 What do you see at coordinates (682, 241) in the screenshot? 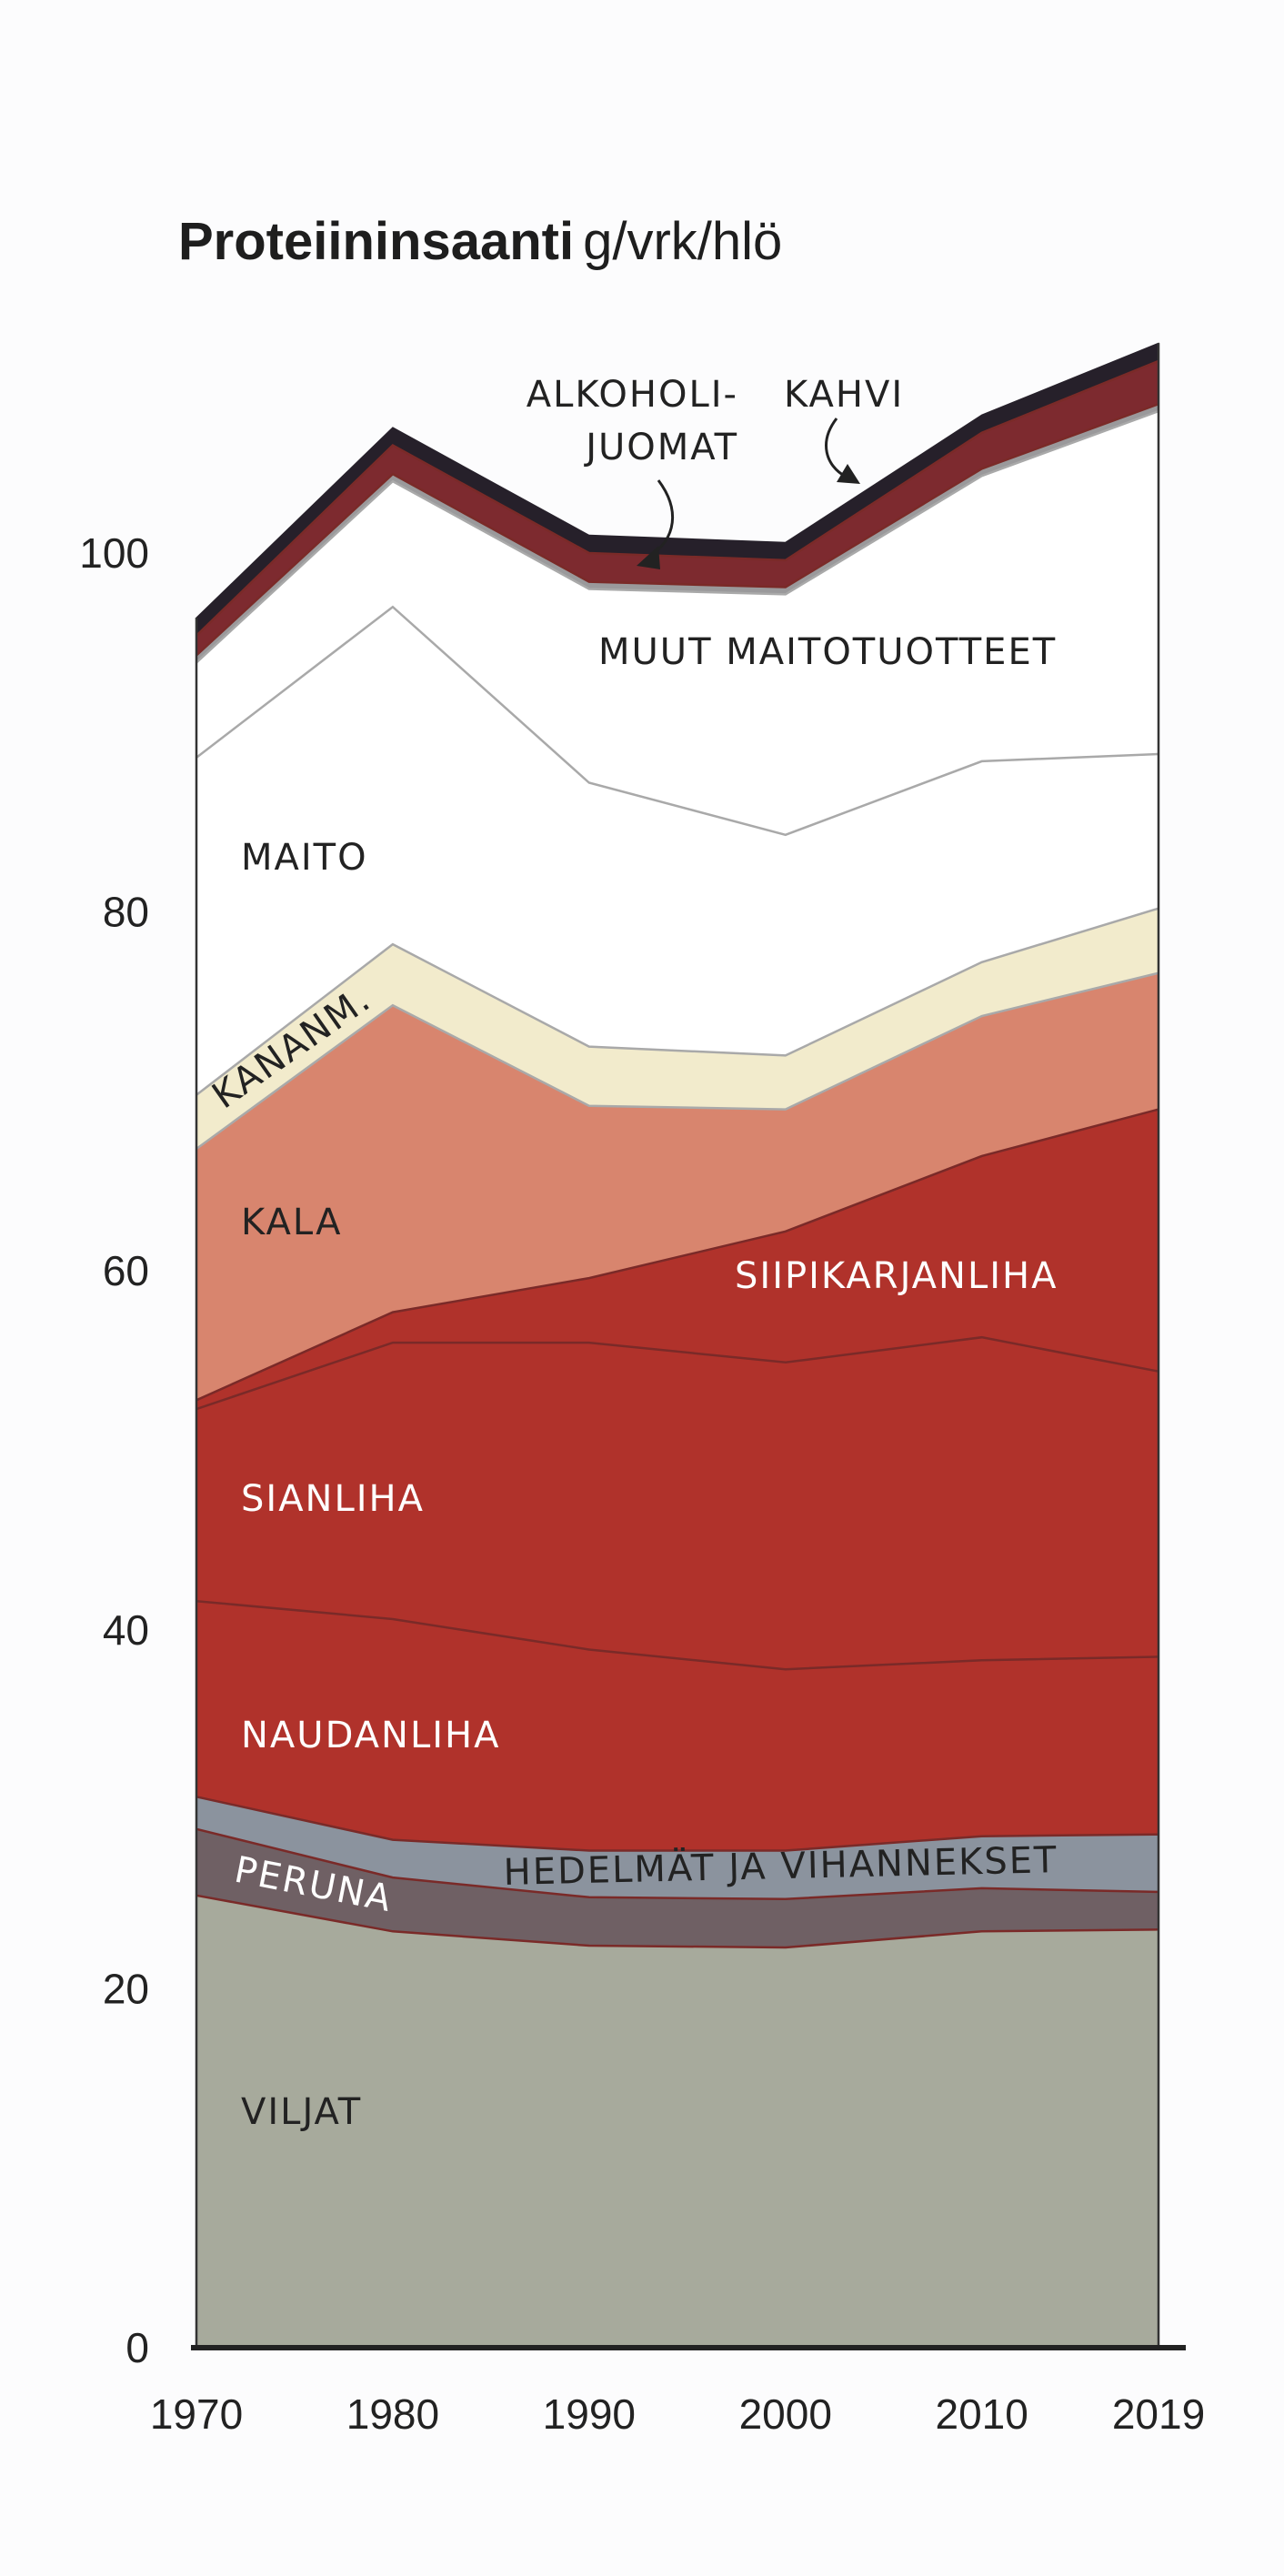
I see `chart-title-unit: g/vrk/hlö` at bounding box center [682, 241].